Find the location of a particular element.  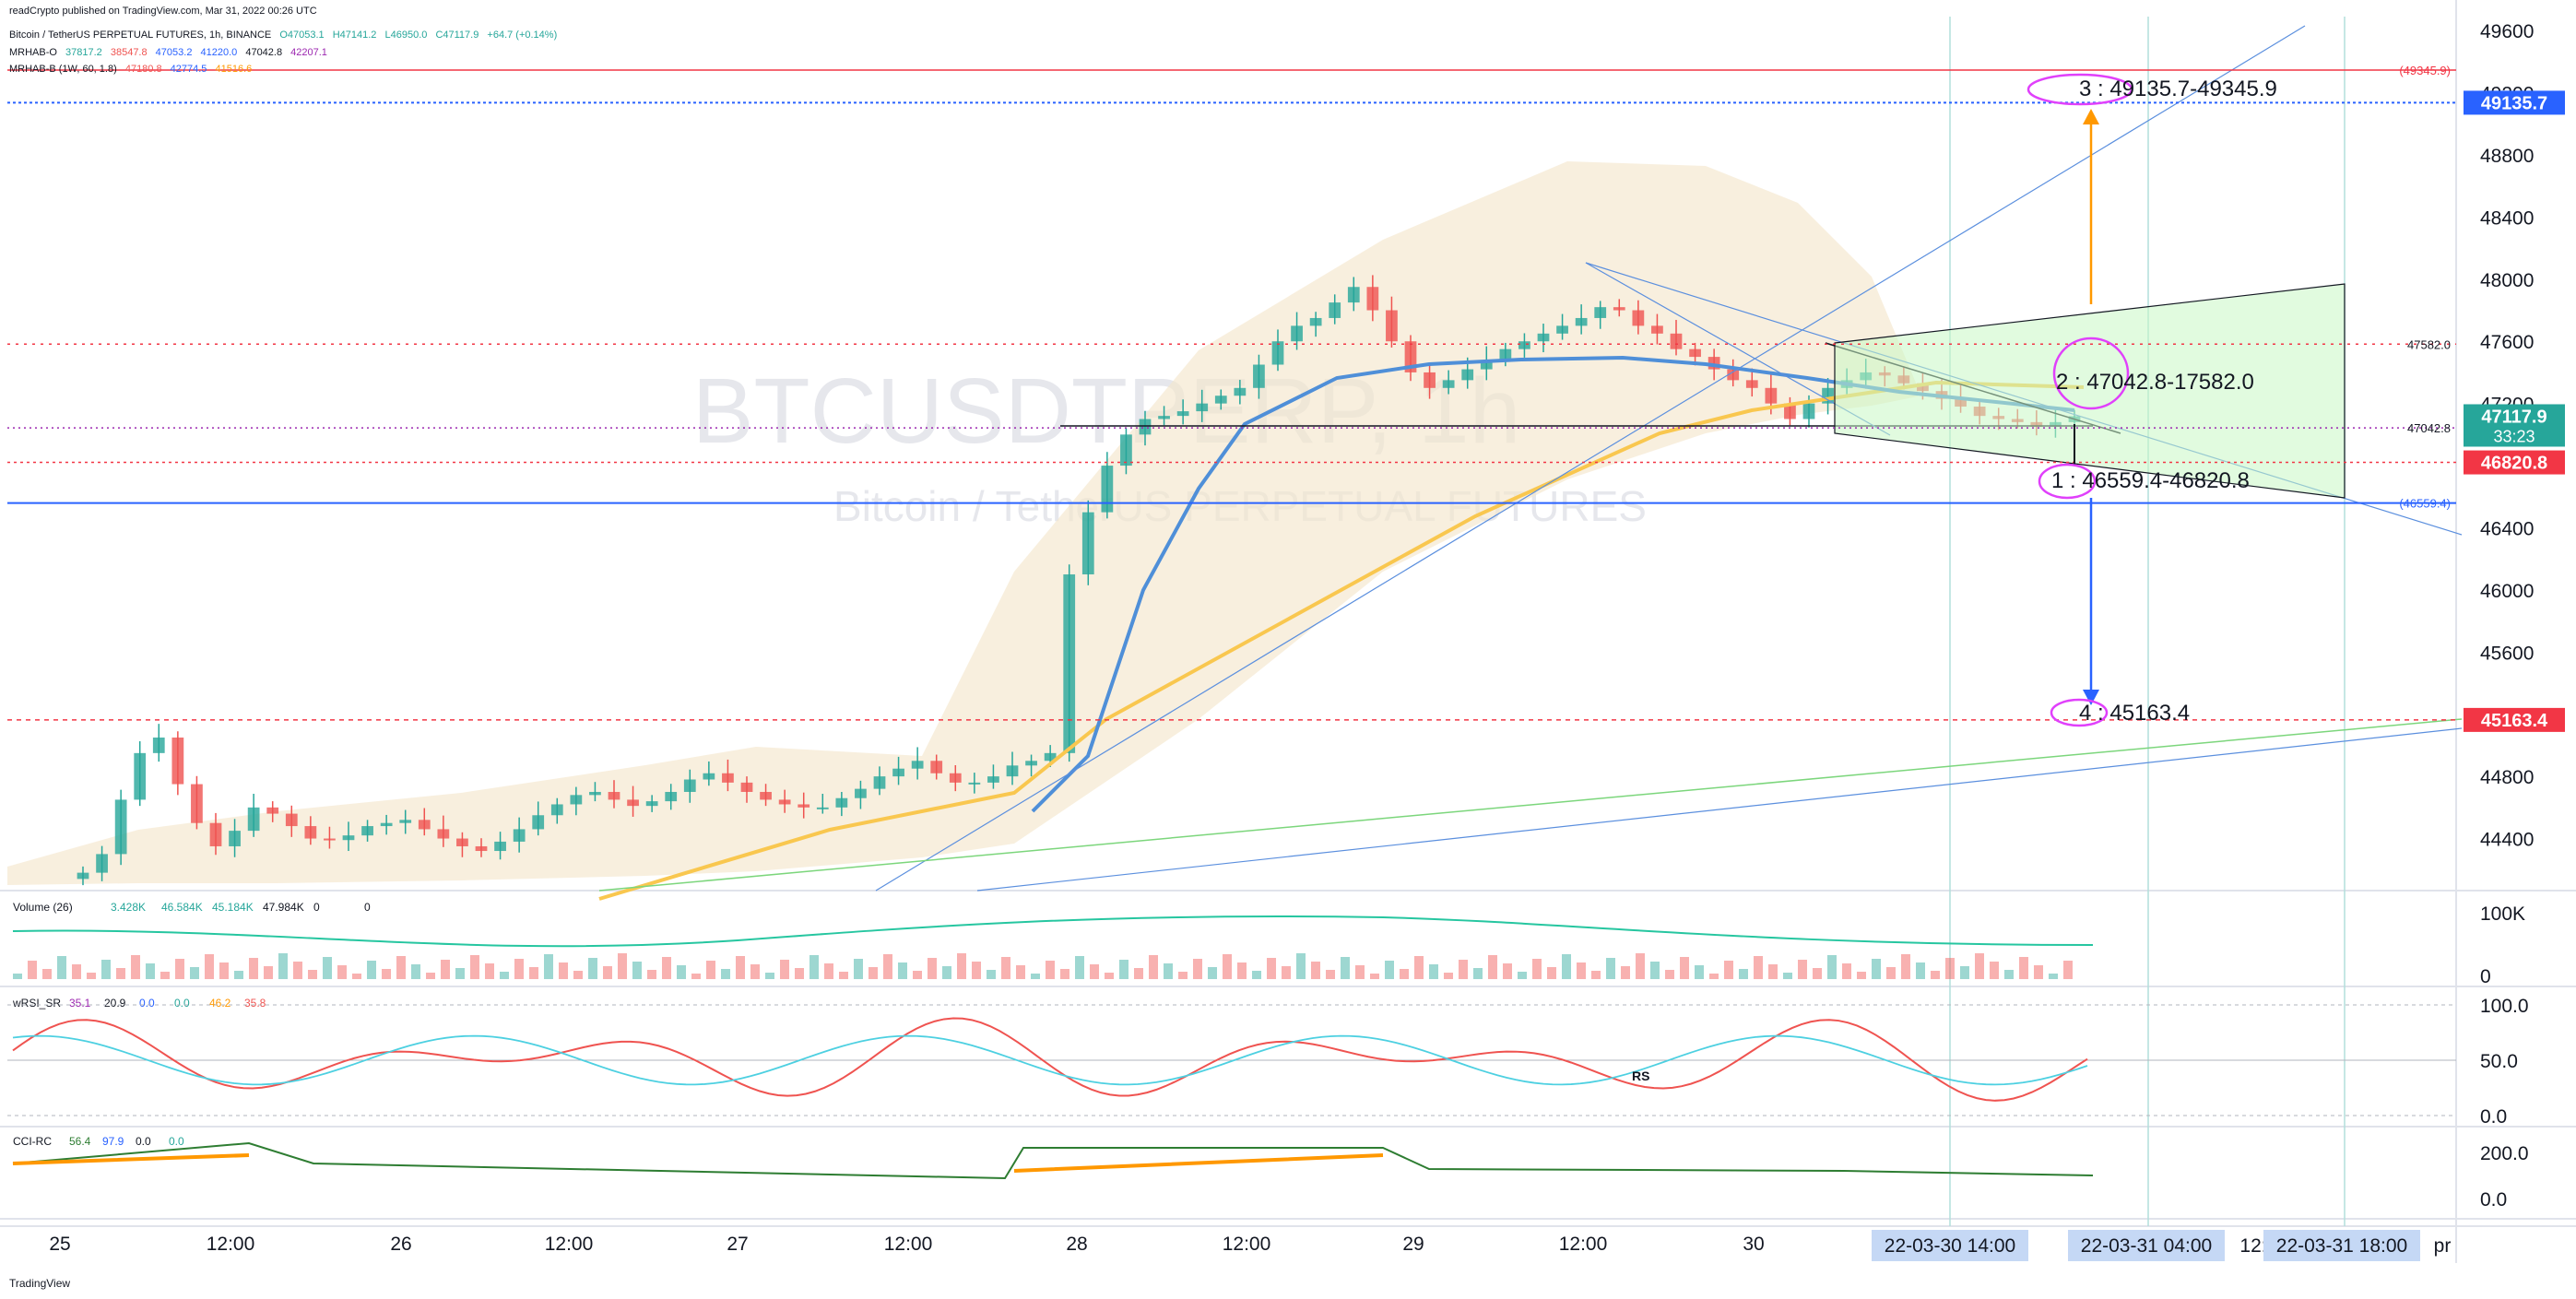

level-tag: 47042.8 is located at coordinates (2429, 428).